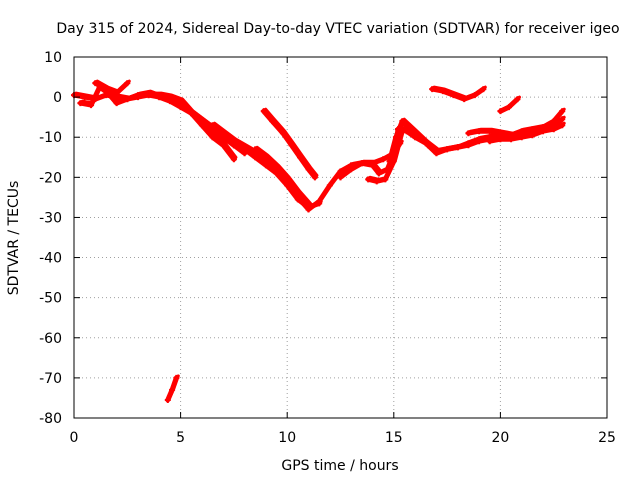  What do you see at coordinates (50, 138) in the screenshot?
I see `y-tick-label: -10` at bounding box center [50, 138].